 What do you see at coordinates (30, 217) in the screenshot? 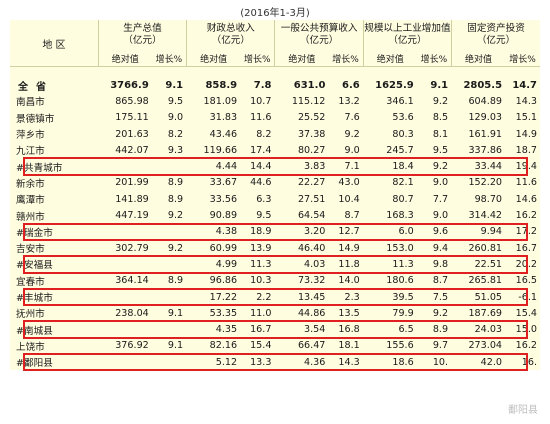
I see `region-name: 赣州市` at bounding box center [30, 217].